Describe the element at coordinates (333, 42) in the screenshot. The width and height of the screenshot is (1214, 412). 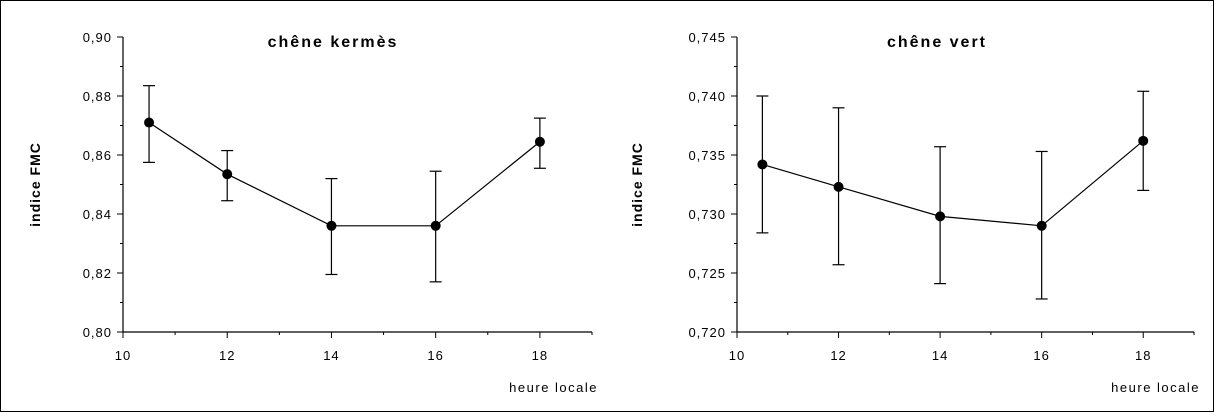
I see `chart-title: chêne kermès` at that location.